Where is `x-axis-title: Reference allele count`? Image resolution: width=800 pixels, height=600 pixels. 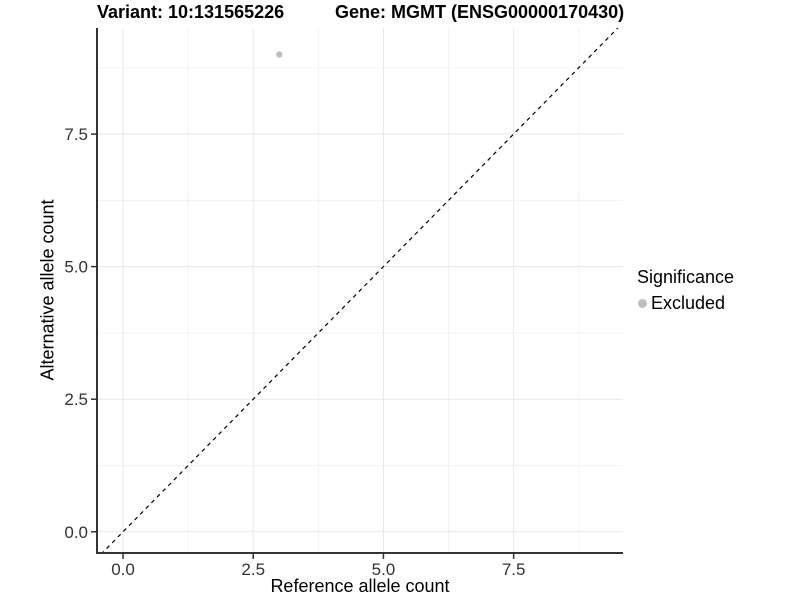
x-axis-title: Reference allele count is located at coordinates (360, 586).